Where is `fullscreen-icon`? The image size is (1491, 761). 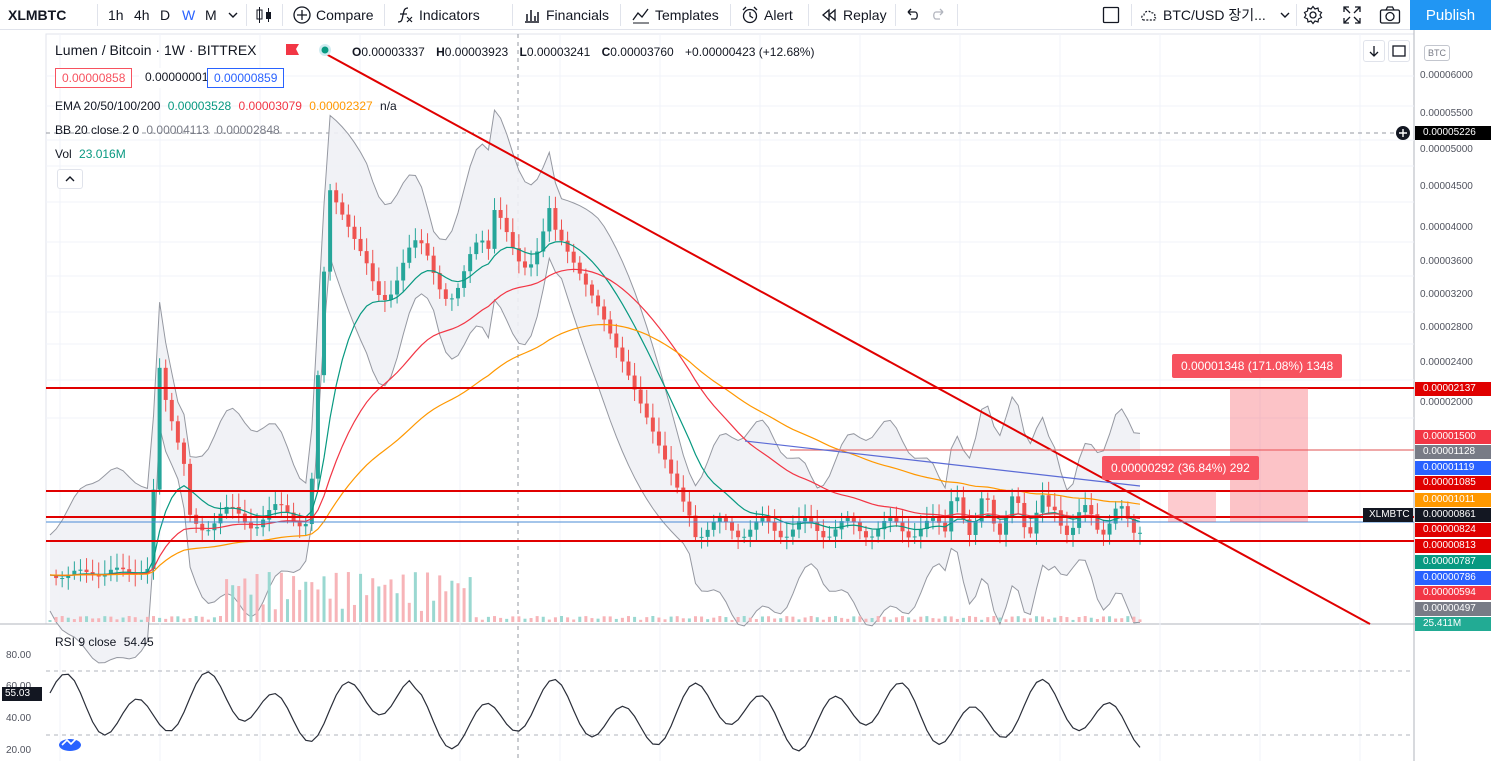 fullscreen-icon is located at coordinates (1352, 14).